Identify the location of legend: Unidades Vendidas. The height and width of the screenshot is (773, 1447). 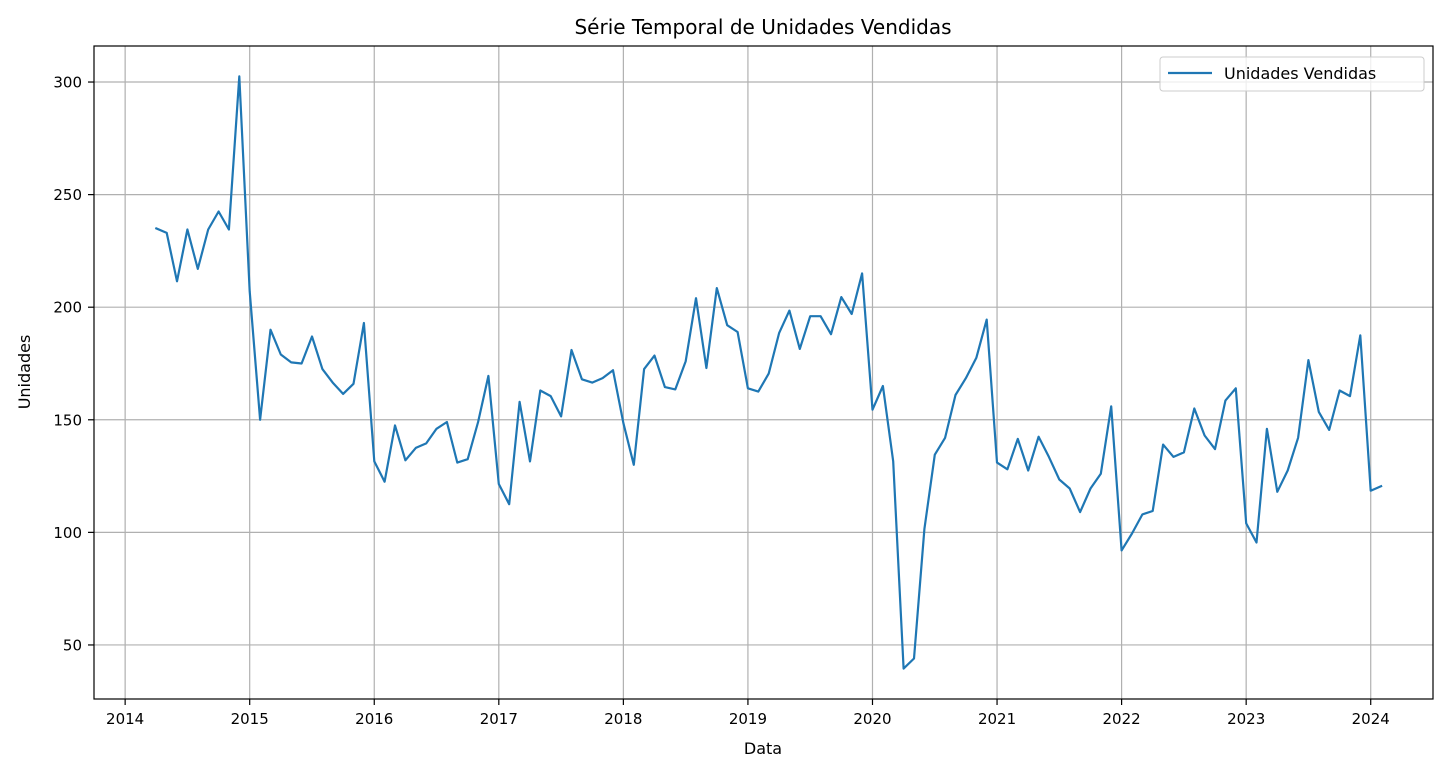
(1292, 74).